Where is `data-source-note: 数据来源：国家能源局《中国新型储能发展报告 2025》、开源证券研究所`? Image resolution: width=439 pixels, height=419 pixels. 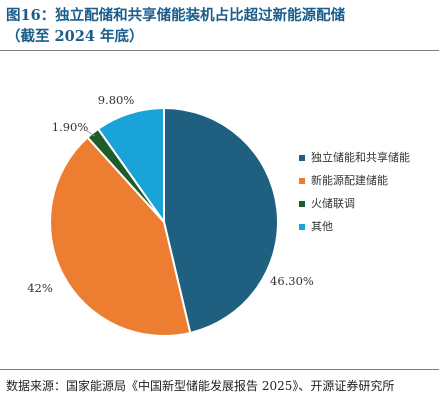 data-source-note: 数据来源：国家能源局《中国新型储能发展报告 2025》、开源证券研究所 is located at coordinates (200, 386).